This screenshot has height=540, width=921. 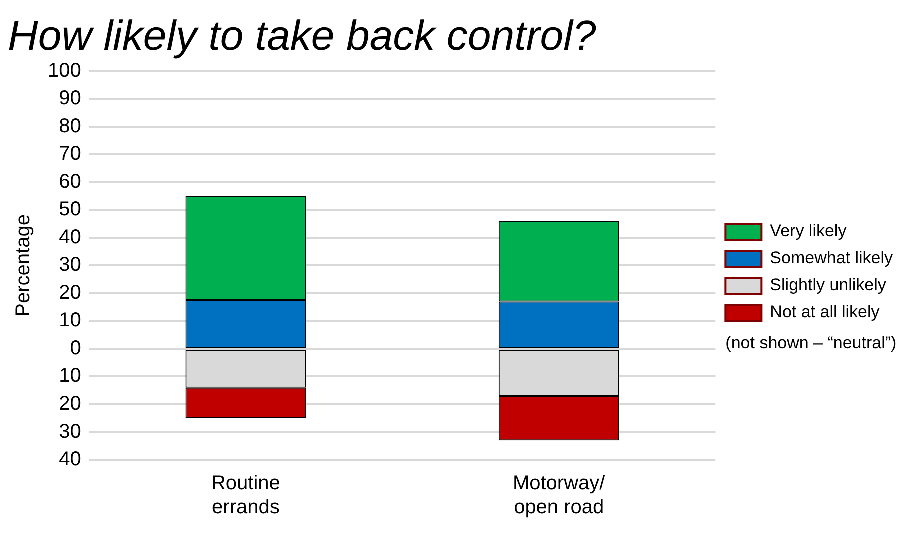 What do you see at coordinates (559, 495) in the screenshot?
I see `x-tick-label: Motorway/ open road` at bounding box center [559, 495].